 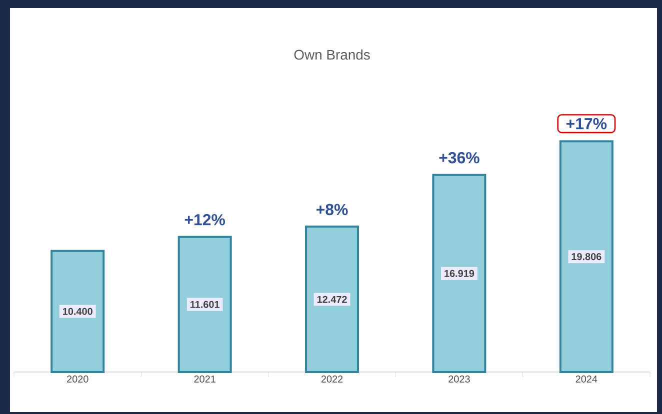 I want to click on data-label: 10.400, so click(x=77, y=311).